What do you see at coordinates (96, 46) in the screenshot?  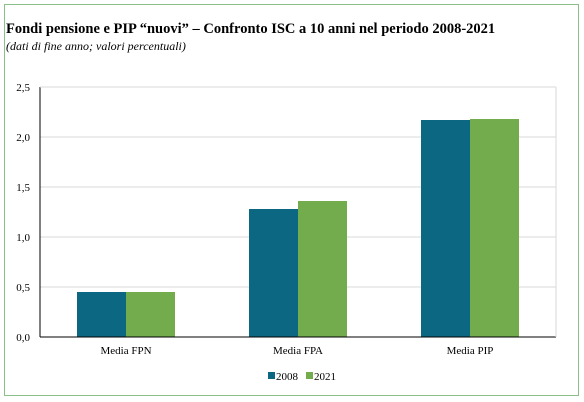 I see `chart-subtitle: (dati di fine anno; valori percentuali)` at bounding box center [96, 46].